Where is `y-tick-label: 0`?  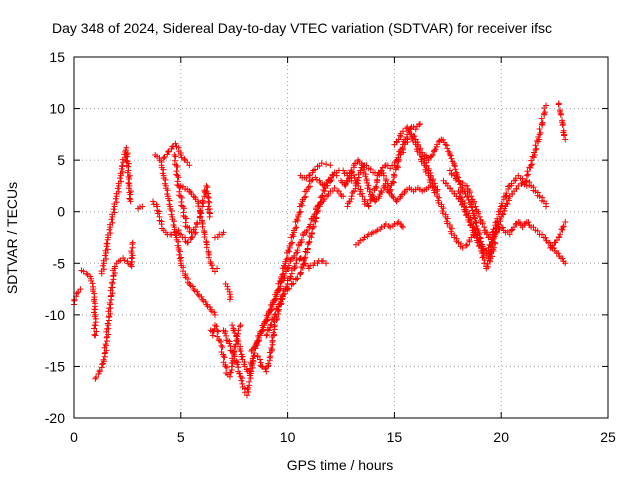
y-tick-label: 0 is located at coordinates (61, 212).